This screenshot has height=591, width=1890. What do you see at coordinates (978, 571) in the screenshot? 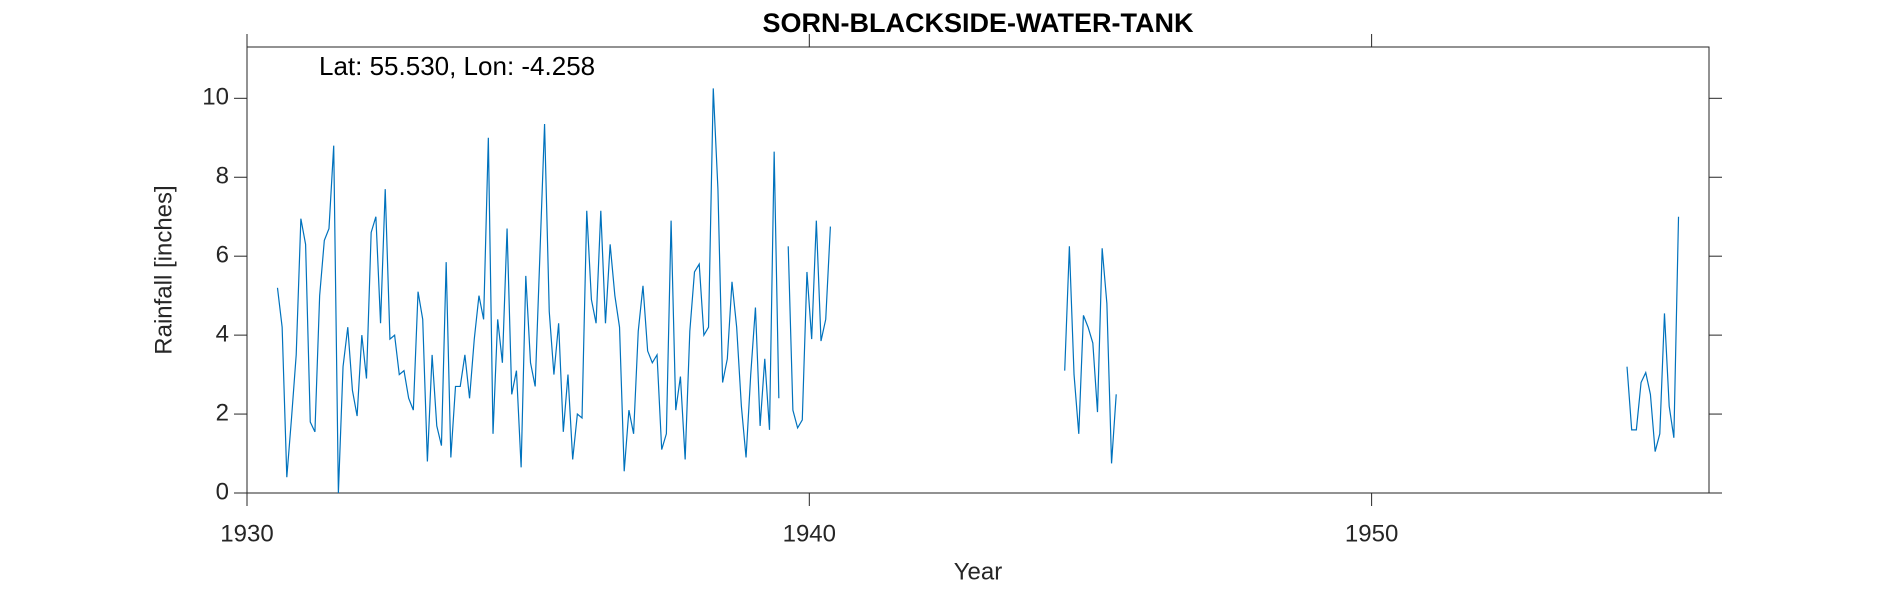
I see `x-axis-label: Year` at bounding box center [978, 571].